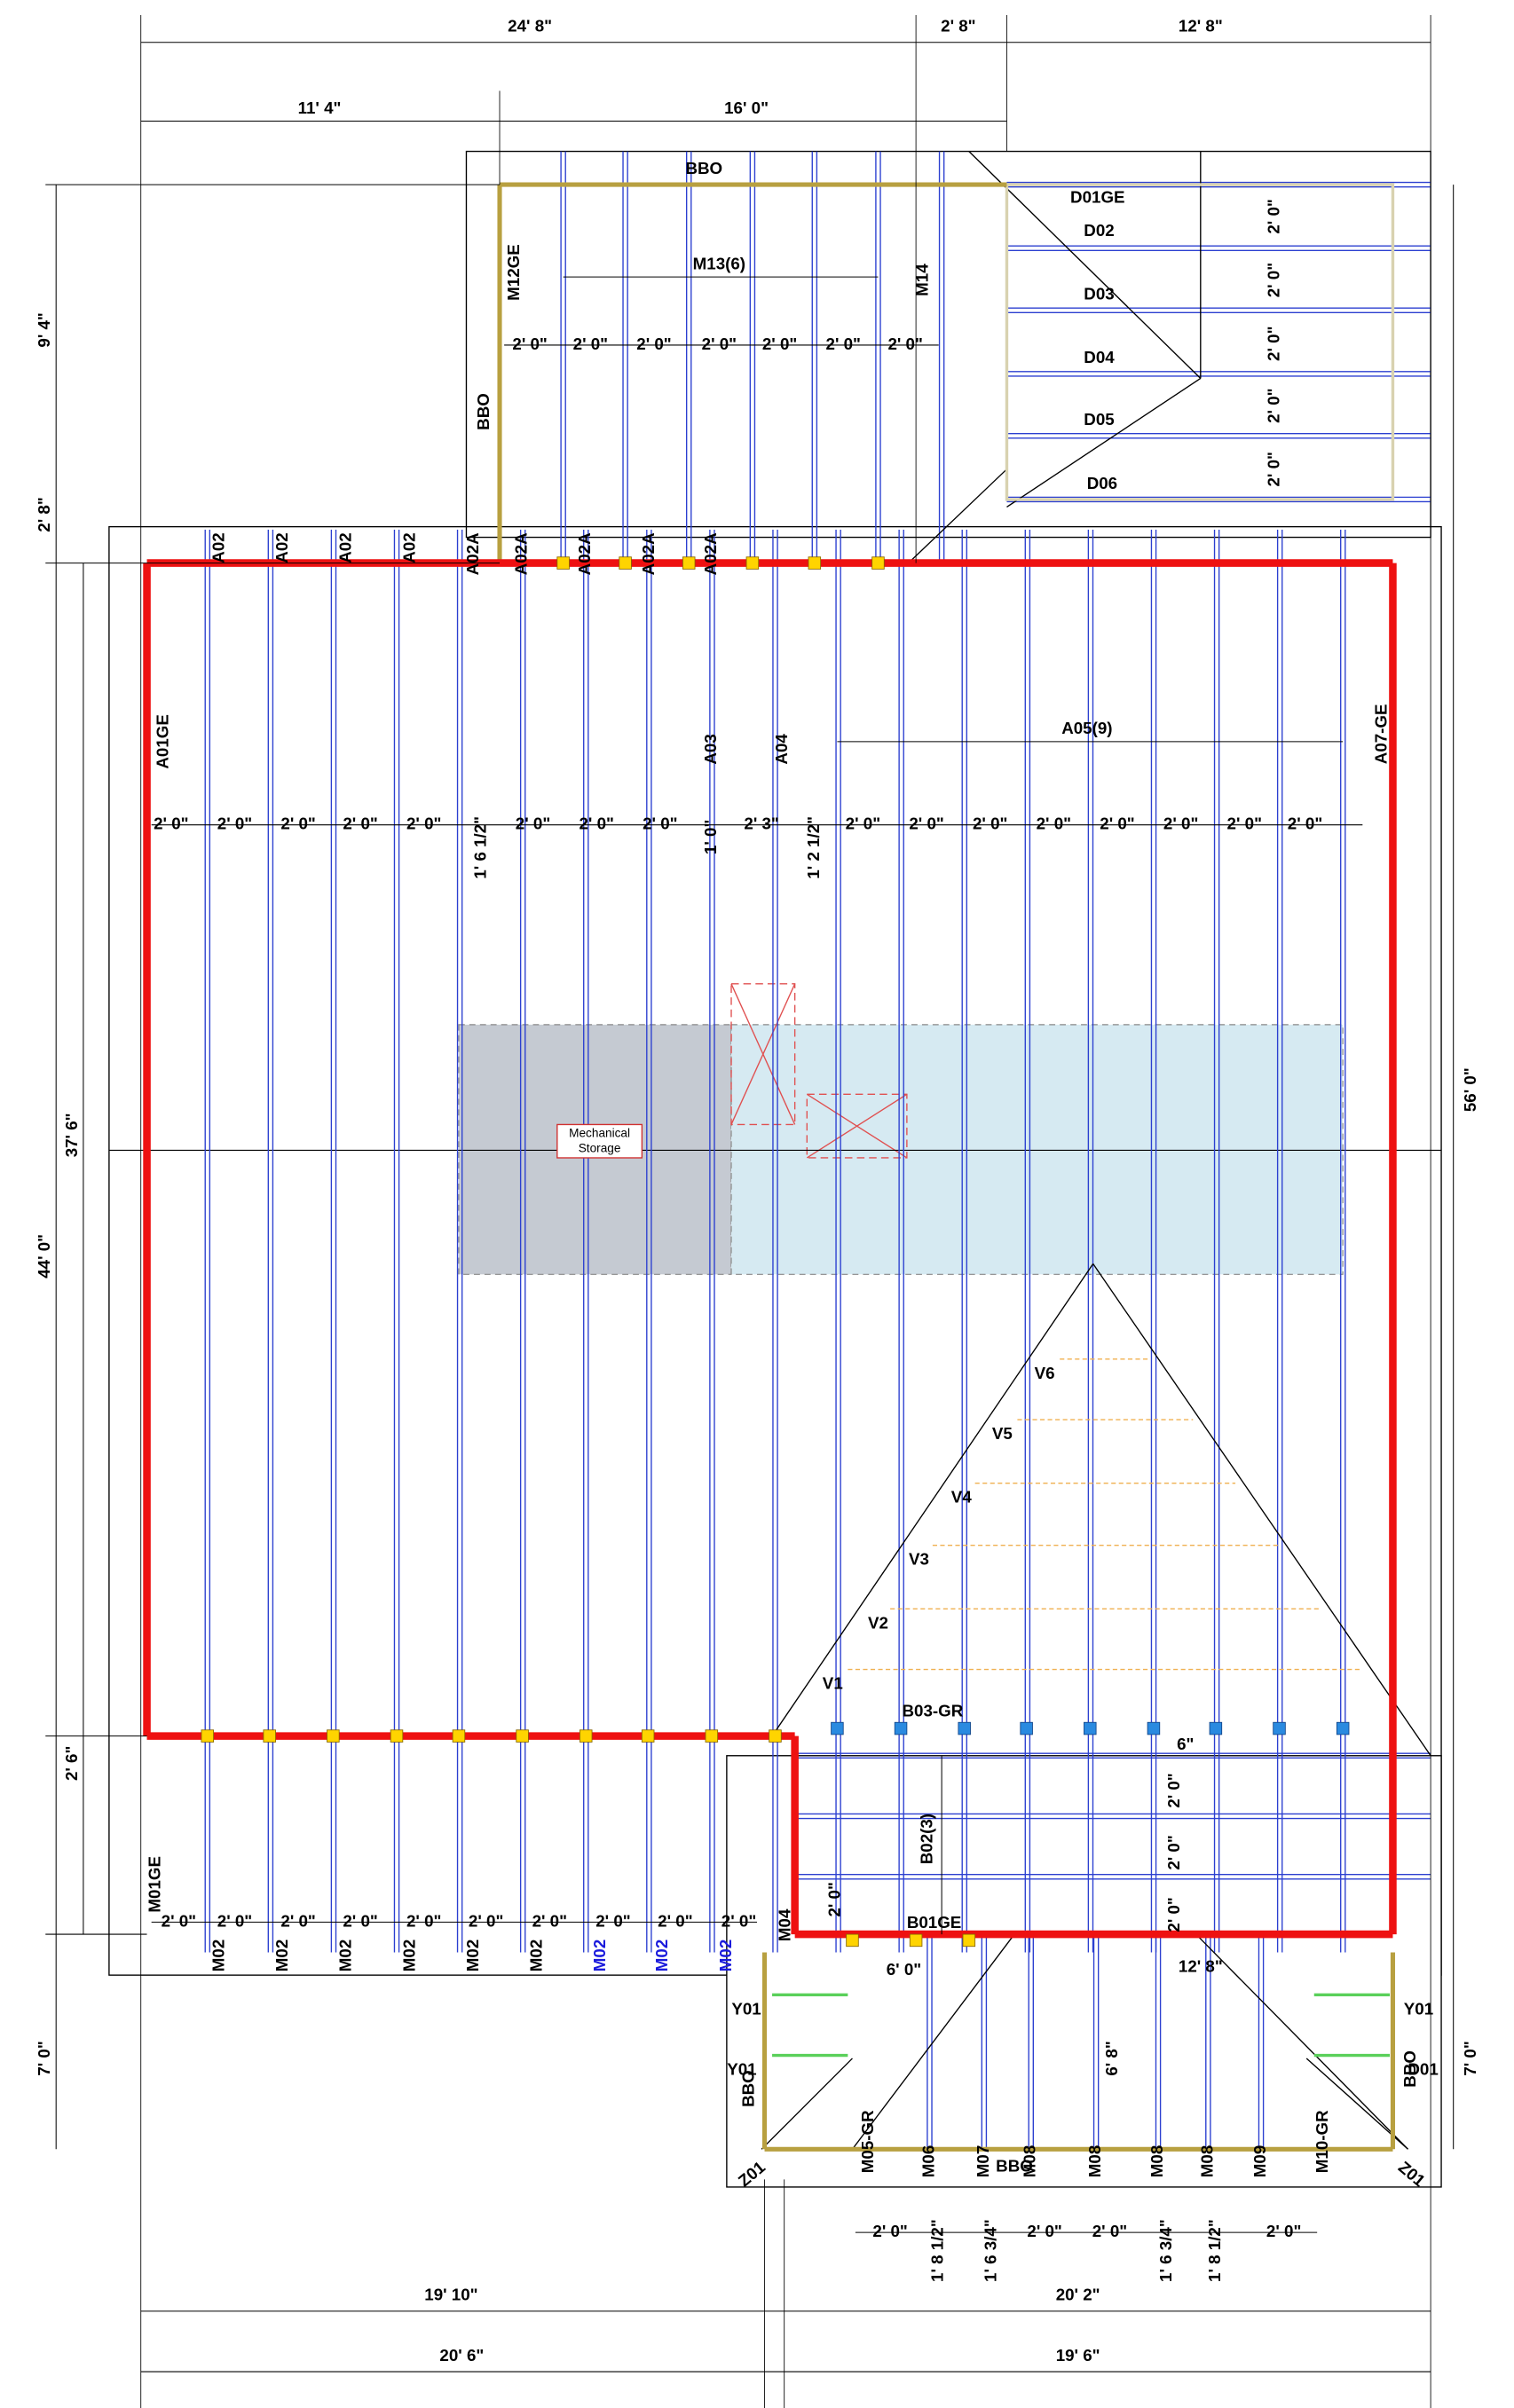  What do you see at coordinates (599, 1132) in the screenshot?
I see `room-label: Mechanical` at bounding box center [599, 1132].